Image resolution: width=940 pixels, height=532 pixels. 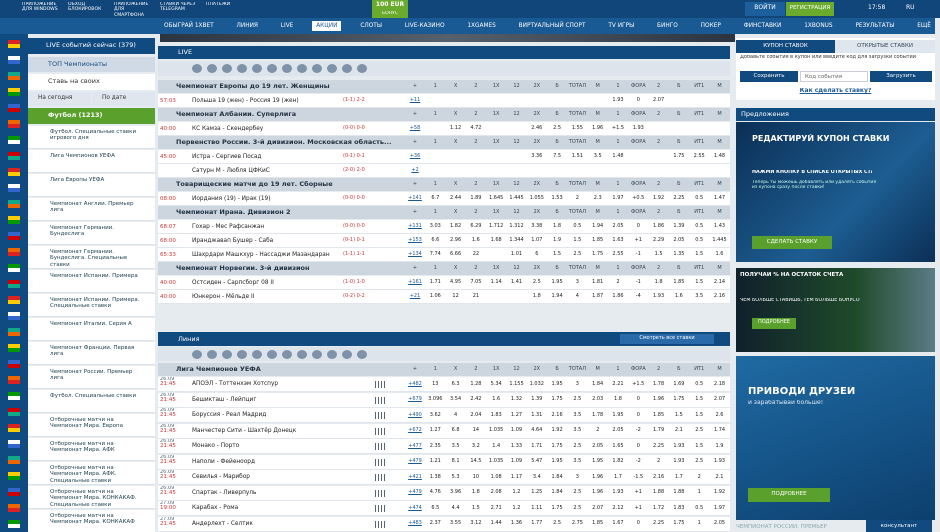 What do you see at coordinates (476, 282) in the screenshot?
I see `odds-cell: 7.05` at bounding box center [476, 282].